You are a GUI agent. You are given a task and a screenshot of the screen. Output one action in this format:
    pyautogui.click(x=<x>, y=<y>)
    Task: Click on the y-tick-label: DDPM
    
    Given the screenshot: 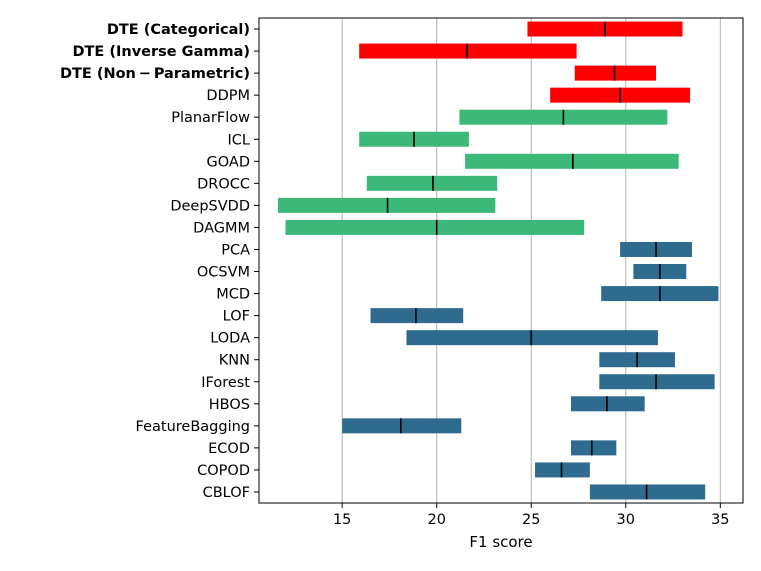 What is the action you would take?
    pyautogui.click(x=228, y=96)
    